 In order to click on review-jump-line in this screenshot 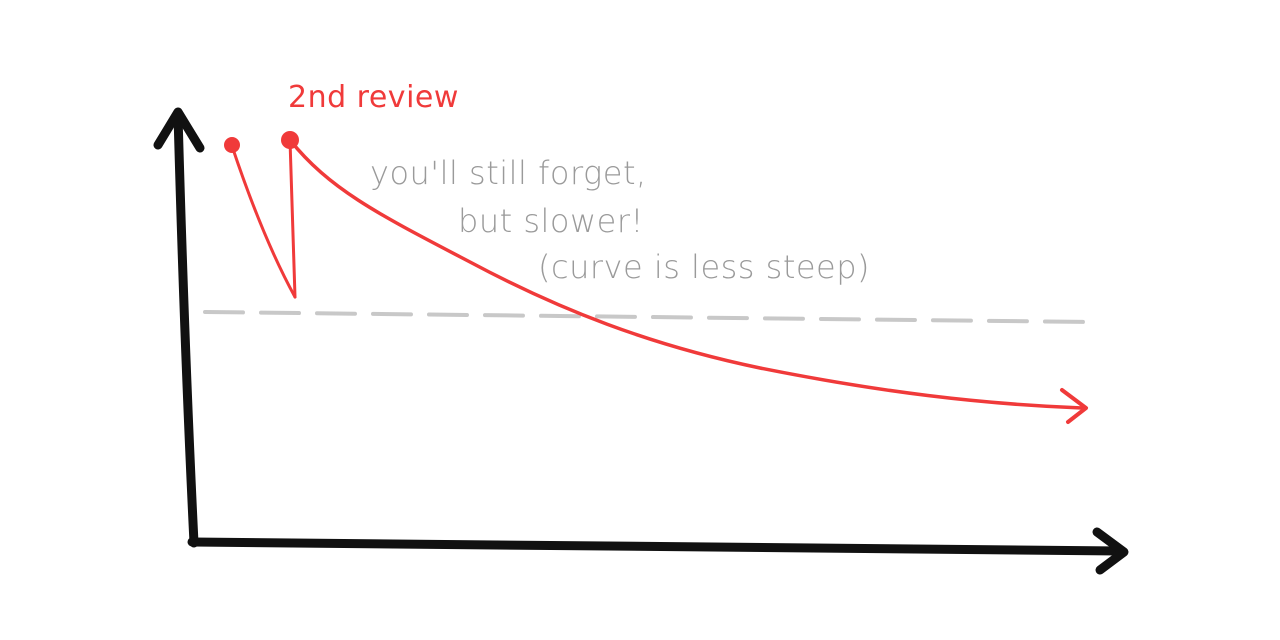, I will do `click(292, 218)`.